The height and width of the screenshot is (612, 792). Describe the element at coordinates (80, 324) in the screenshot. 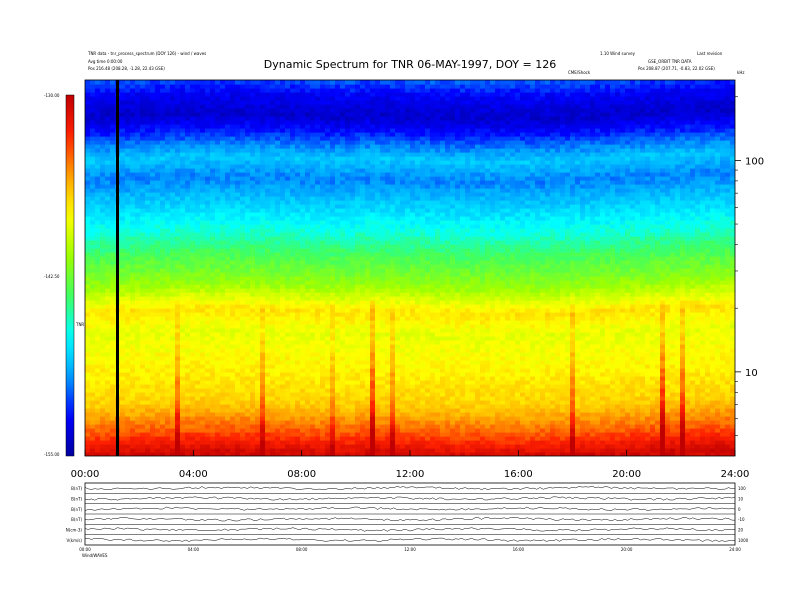

I see `colorbar-title: TNR` at that location.